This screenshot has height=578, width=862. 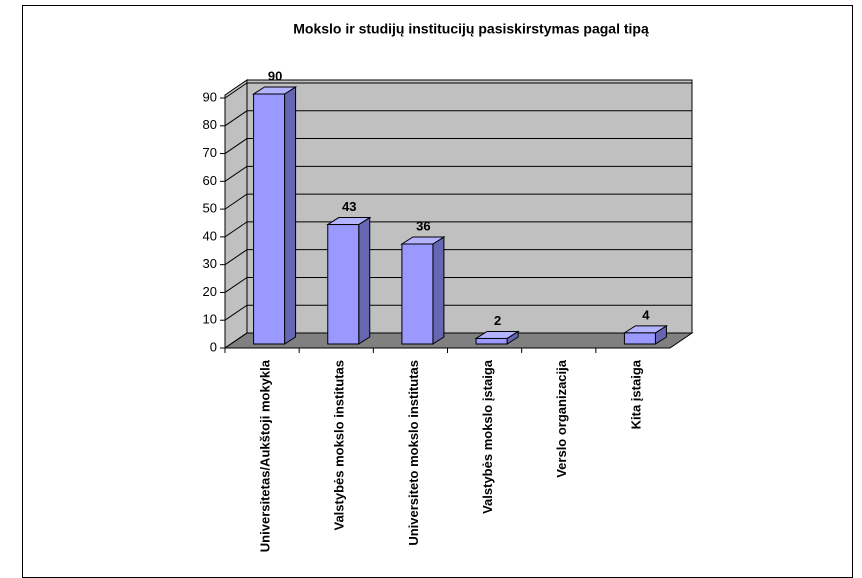 I want to click on x-tick-label: Valstybės mokslo įstaiga, so click(x=487, y=436).